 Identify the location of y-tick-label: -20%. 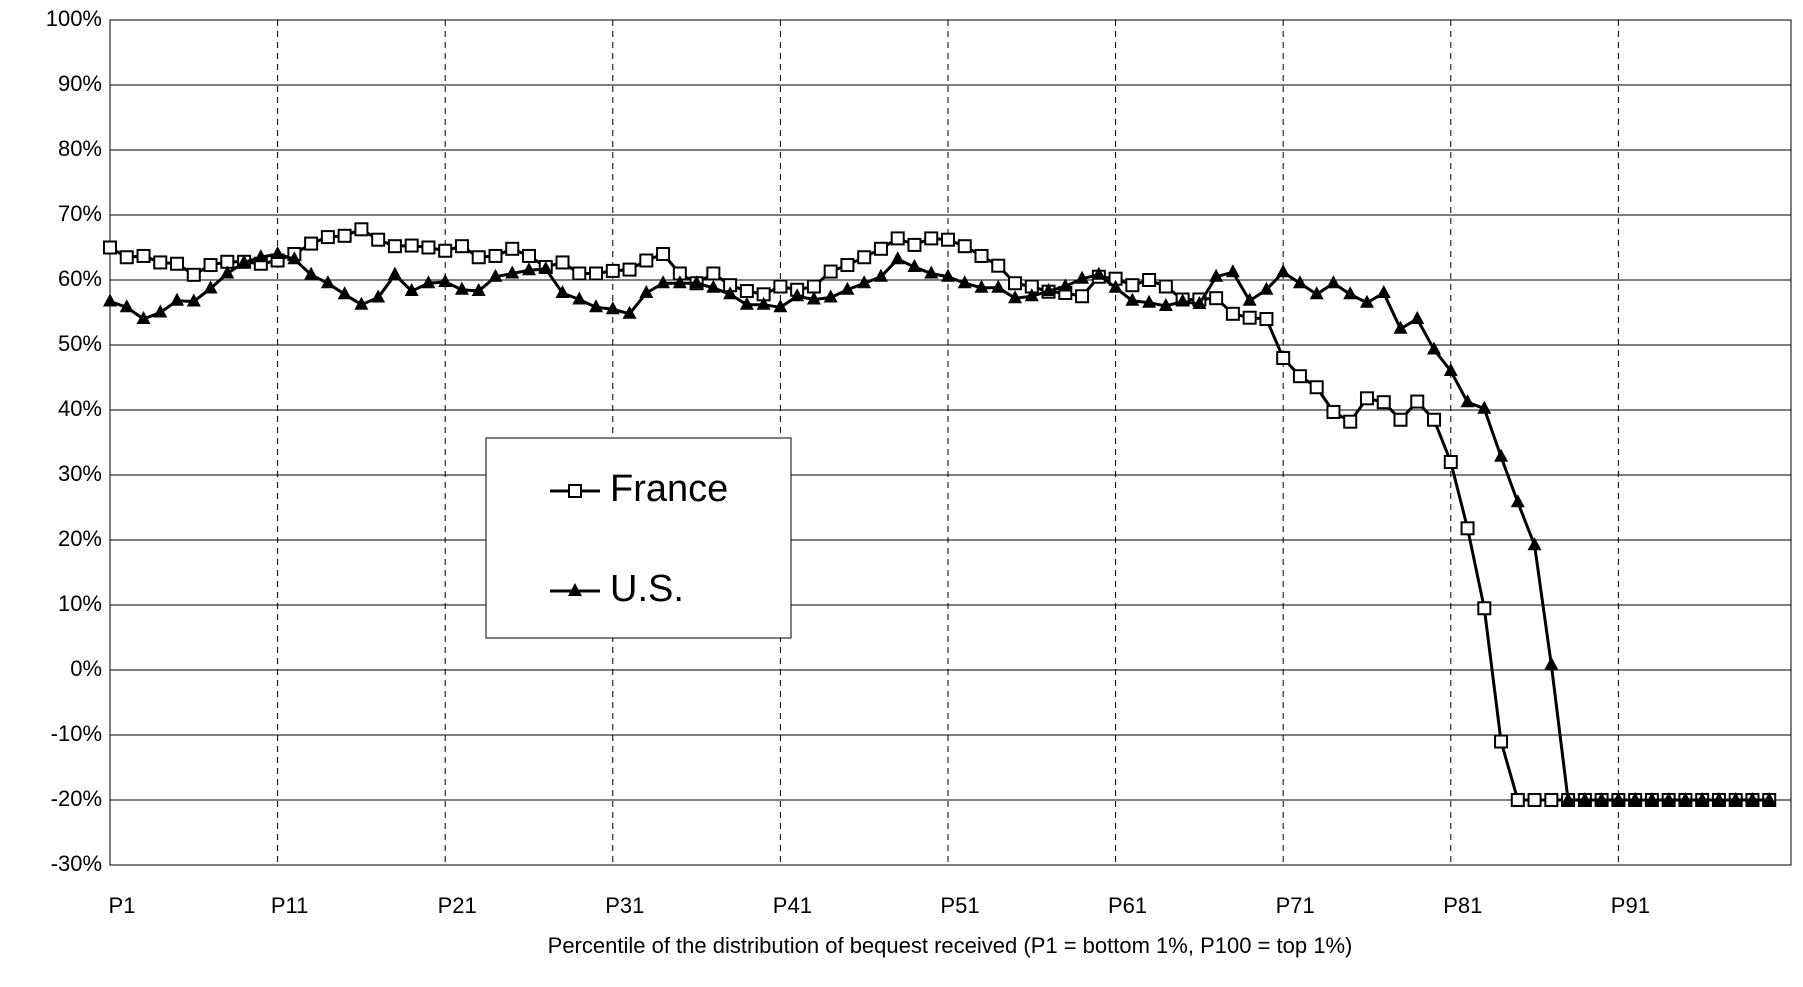
(76, 798).